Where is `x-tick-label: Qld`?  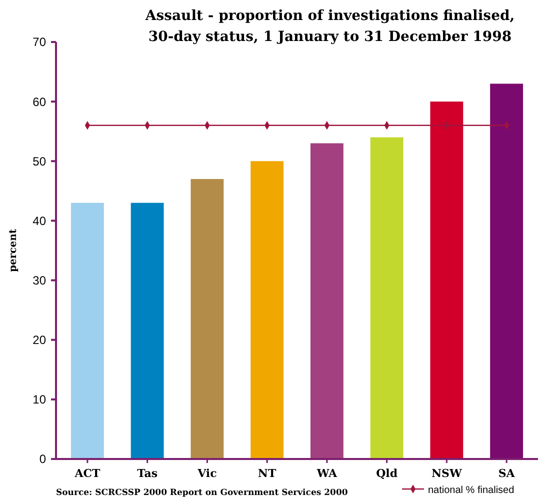 x-tick-label: Qld is located at coordinates (387, 473).